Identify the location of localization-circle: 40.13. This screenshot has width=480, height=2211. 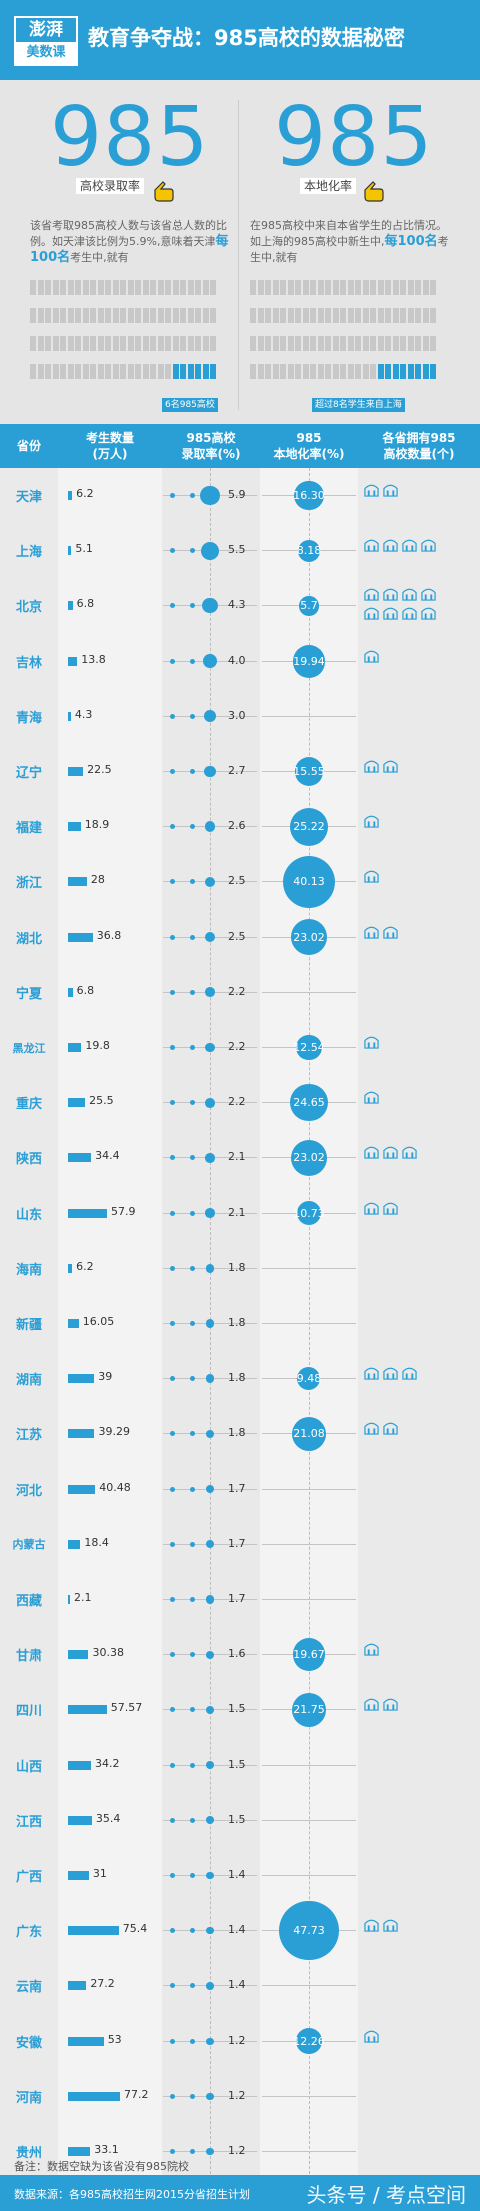
(309, 881).